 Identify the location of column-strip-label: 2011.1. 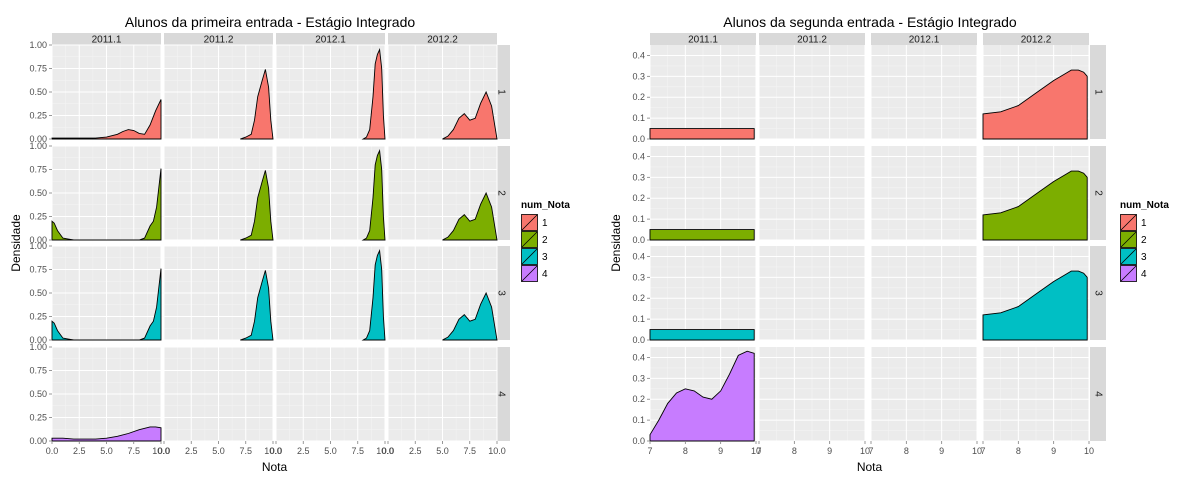
(107, 40).